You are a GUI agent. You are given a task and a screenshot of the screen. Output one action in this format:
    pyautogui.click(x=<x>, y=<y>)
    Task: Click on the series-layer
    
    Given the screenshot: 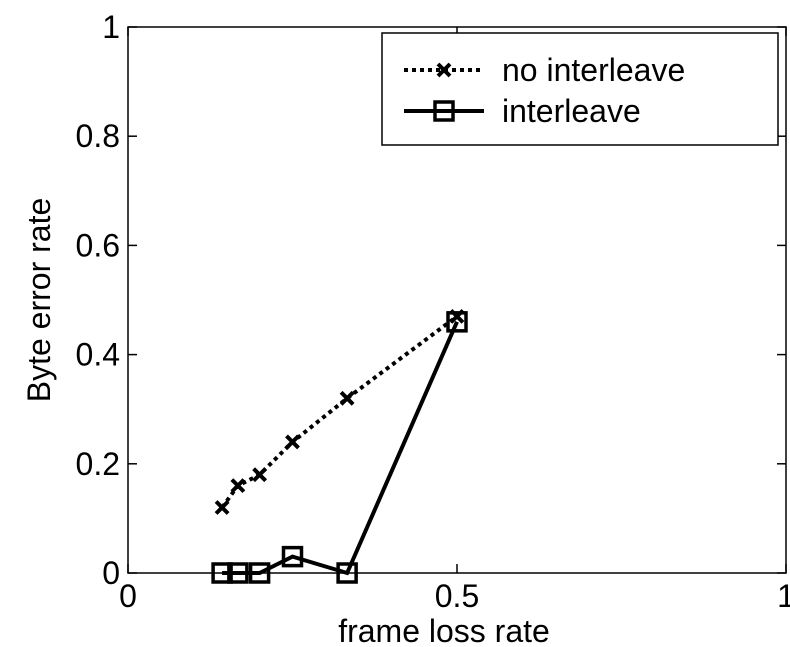 What is the action you would take?
    pyautogui.click(x=339, y=446)
    